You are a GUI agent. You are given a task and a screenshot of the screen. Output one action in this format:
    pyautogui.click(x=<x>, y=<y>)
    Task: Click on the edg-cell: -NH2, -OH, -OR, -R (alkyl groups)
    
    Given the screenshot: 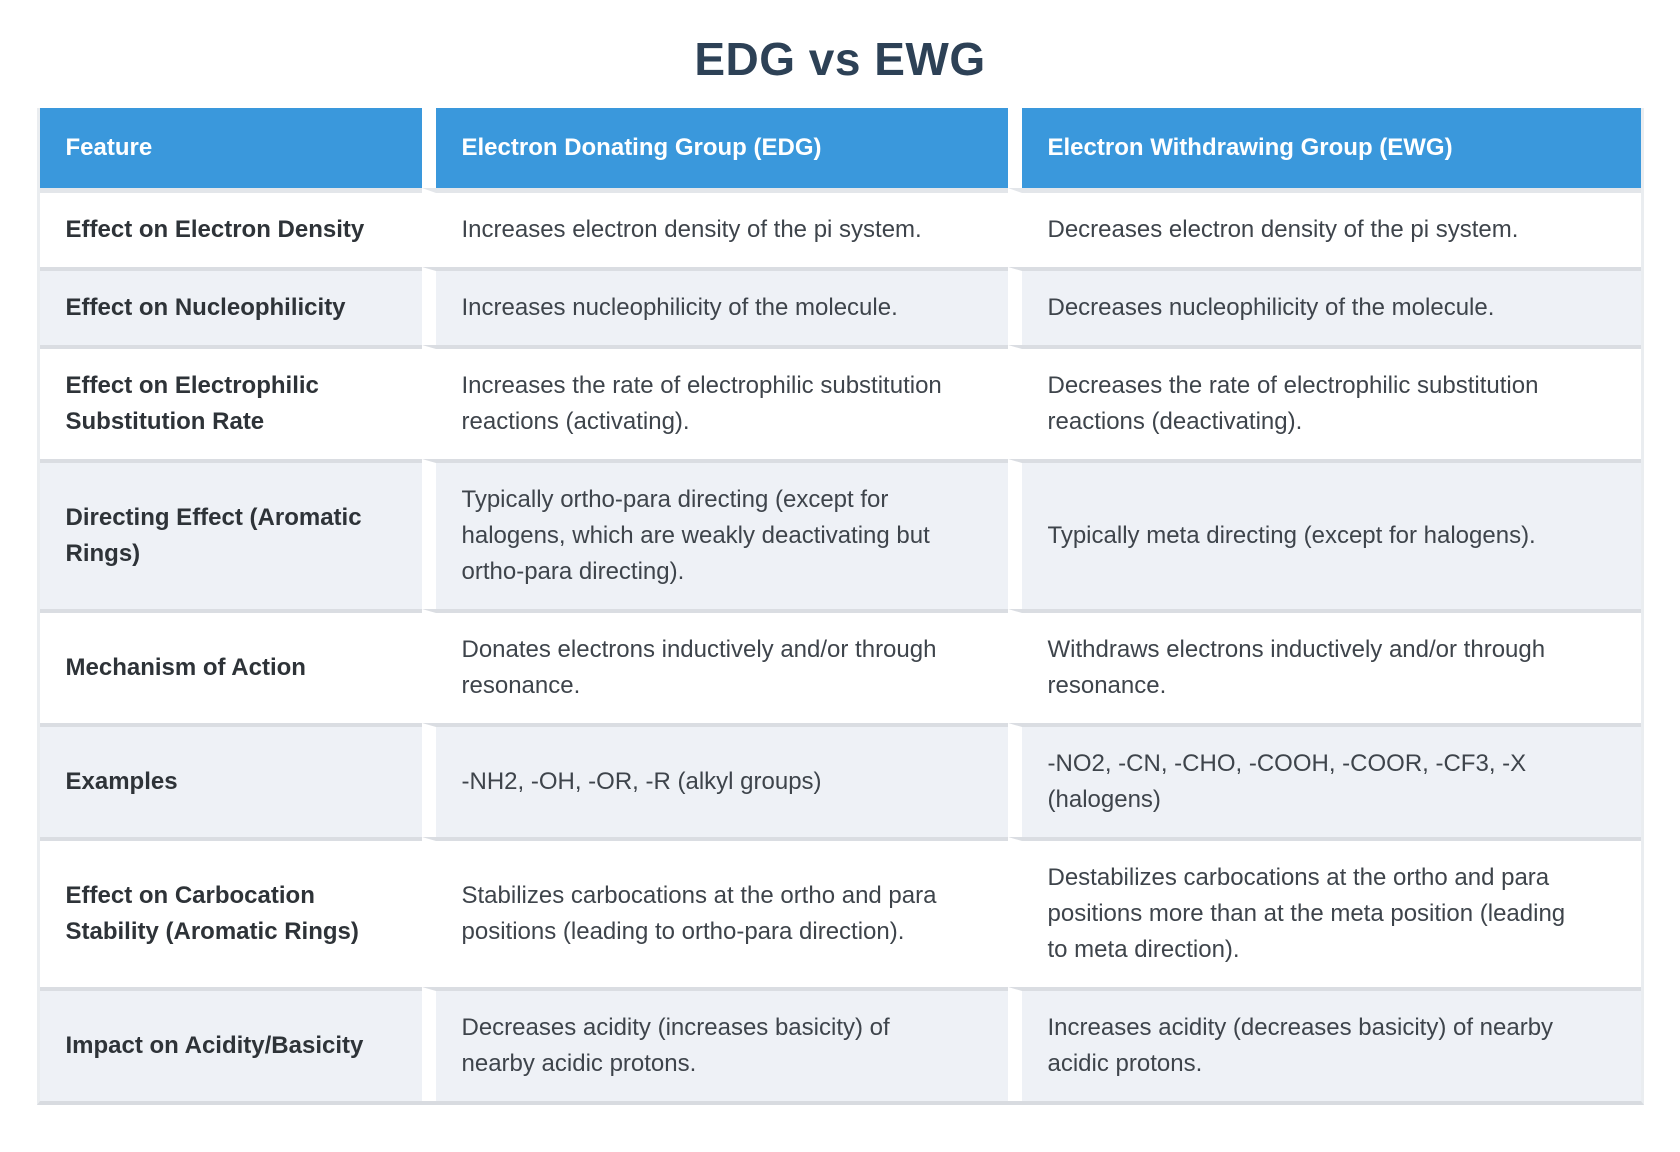 What is the action you would take?
    pyautogui.click(x=714, y=779)
    